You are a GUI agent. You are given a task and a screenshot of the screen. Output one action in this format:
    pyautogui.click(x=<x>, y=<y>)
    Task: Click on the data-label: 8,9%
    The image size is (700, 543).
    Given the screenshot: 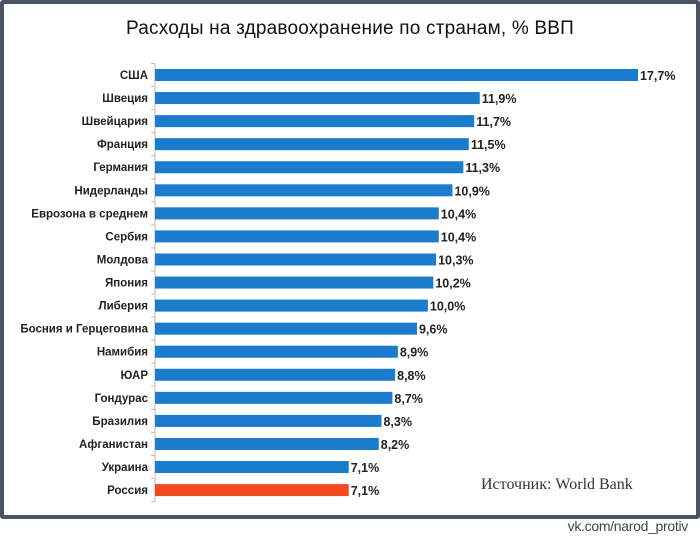 What is the action you would take?
    pyautogui.click(x=414, y=353)
    